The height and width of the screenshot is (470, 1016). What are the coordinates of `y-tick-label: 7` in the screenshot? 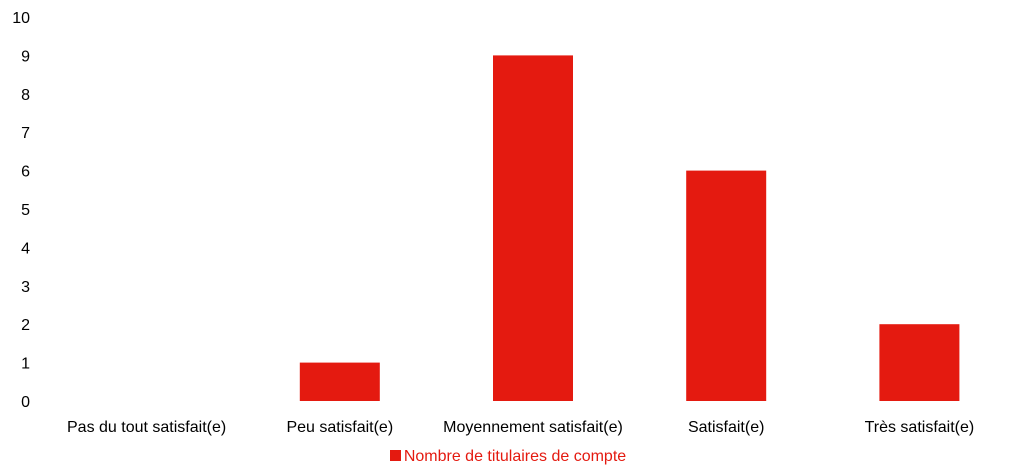 It's located at (25, 133).